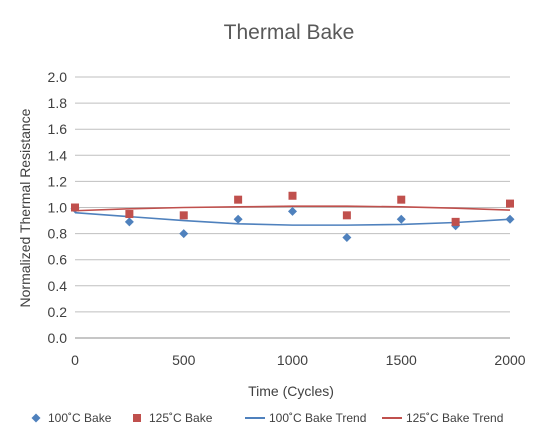 Image resolution: width=549 pixels, height=438 pixels. What do you see at coordinates (25, 207) in the screenshot?
I see `y-axis-title: Normalized Thermal Resistance` at bounding box center [25, 207].